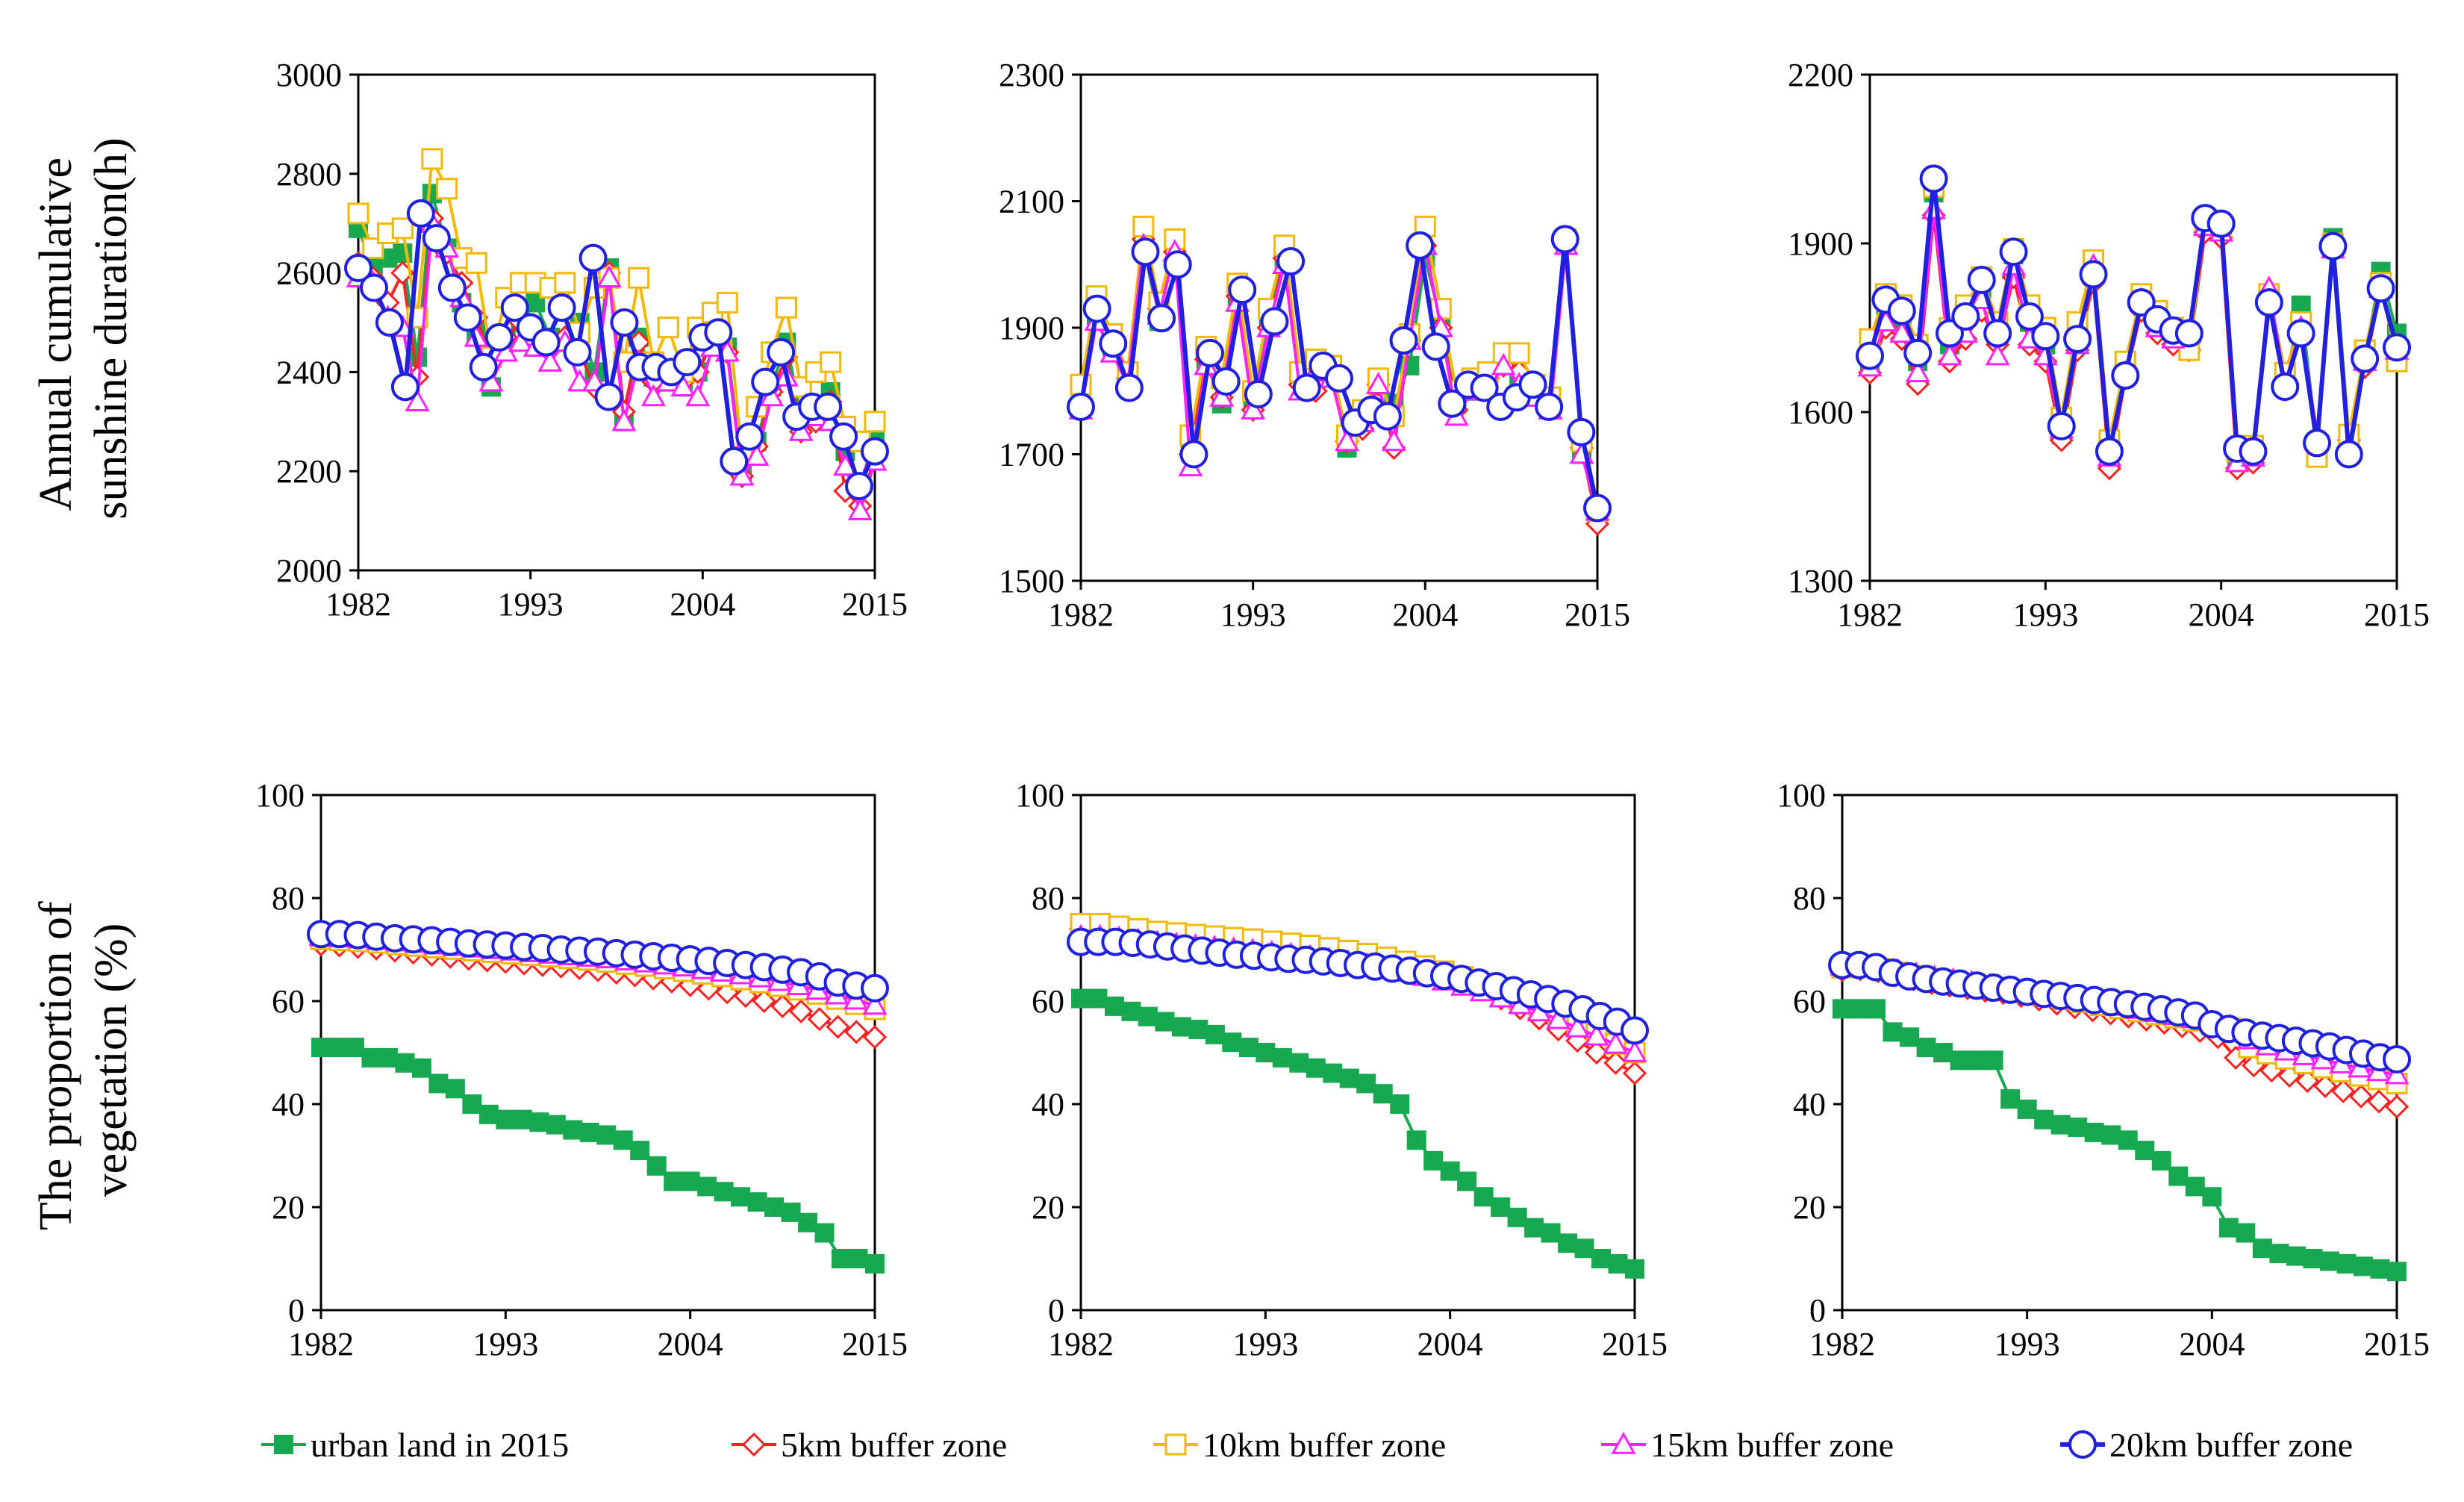  What do you see at coordinates (1748, 1445) in the screenshot?
I see `legend-item: 15km buffer zone` at bounding box center [1748, 1445].